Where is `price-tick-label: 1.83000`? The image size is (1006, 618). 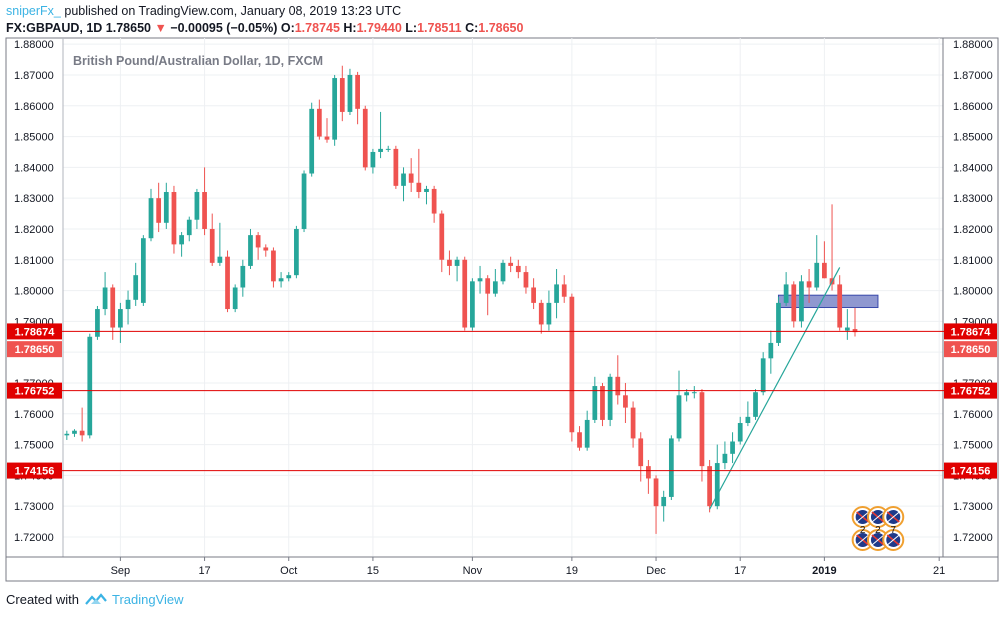 price-tick-label: 1.83000 is located at coordinates (34, 199).